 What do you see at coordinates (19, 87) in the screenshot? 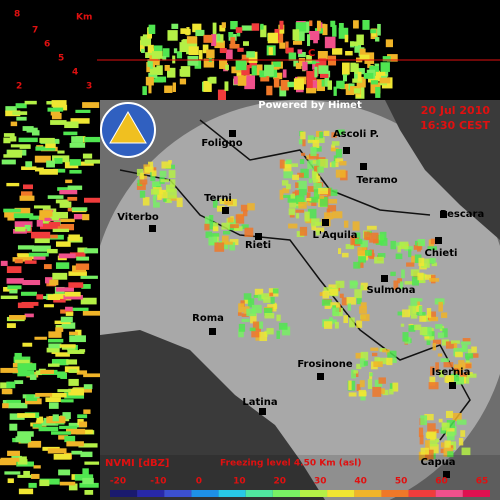
I see `altitude-label: 2` at bounding box center [19, 87].